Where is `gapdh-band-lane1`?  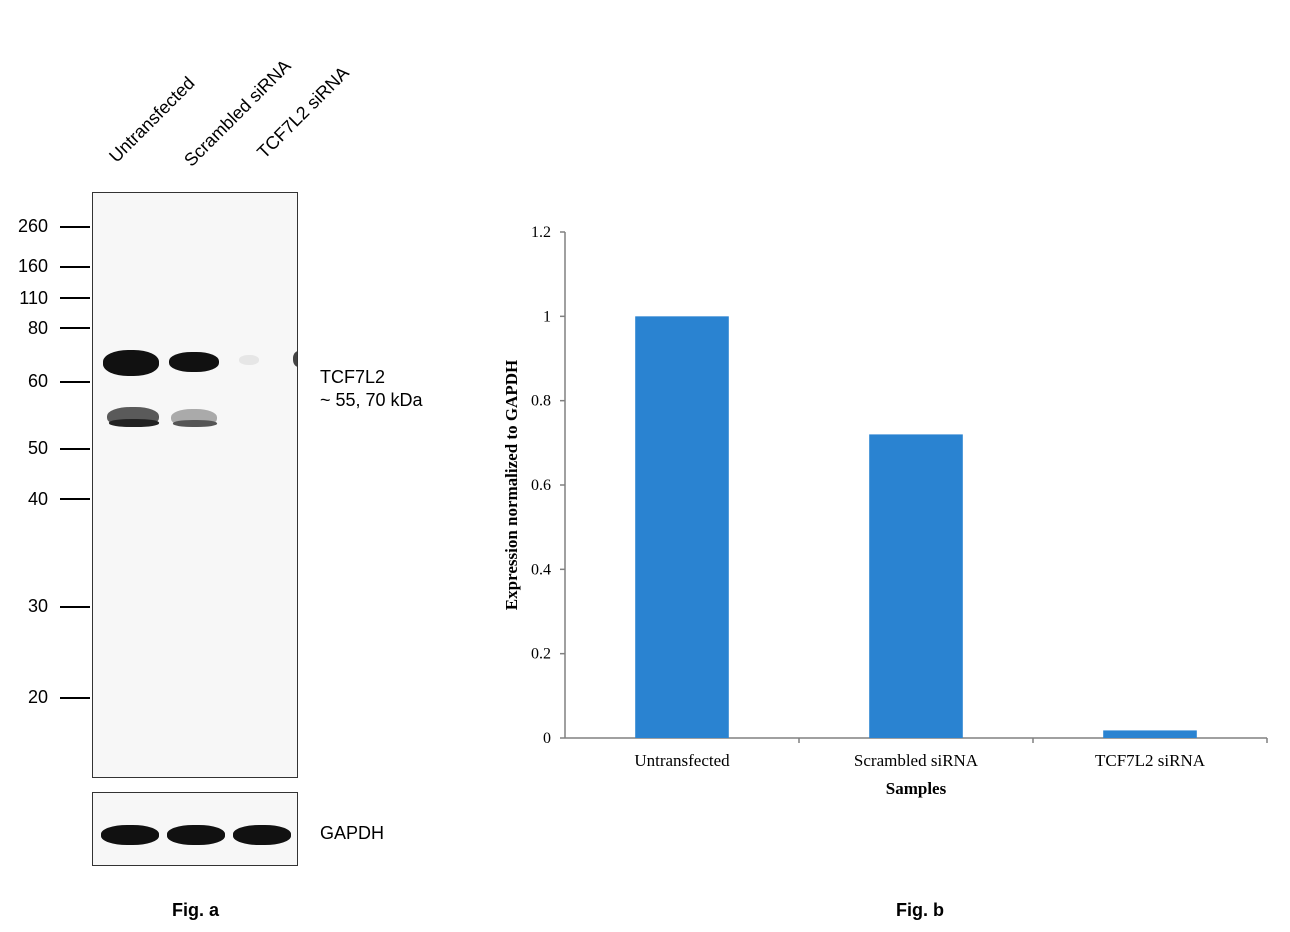 gapdh-band-lane1 is located at coordinates (130, 835).